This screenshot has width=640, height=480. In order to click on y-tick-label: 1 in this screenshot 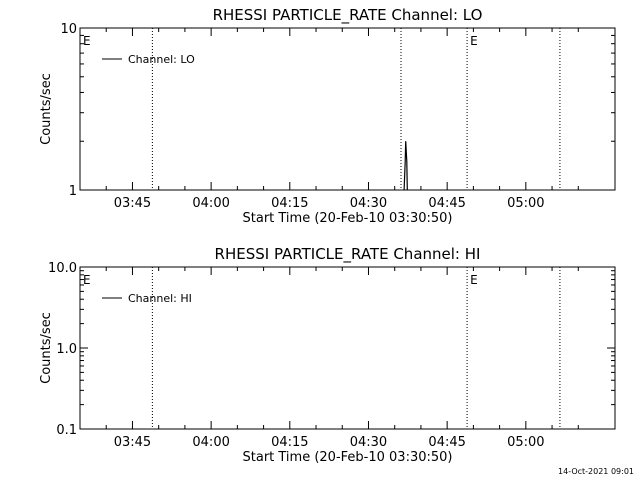, I will do `click(73, 191)`.